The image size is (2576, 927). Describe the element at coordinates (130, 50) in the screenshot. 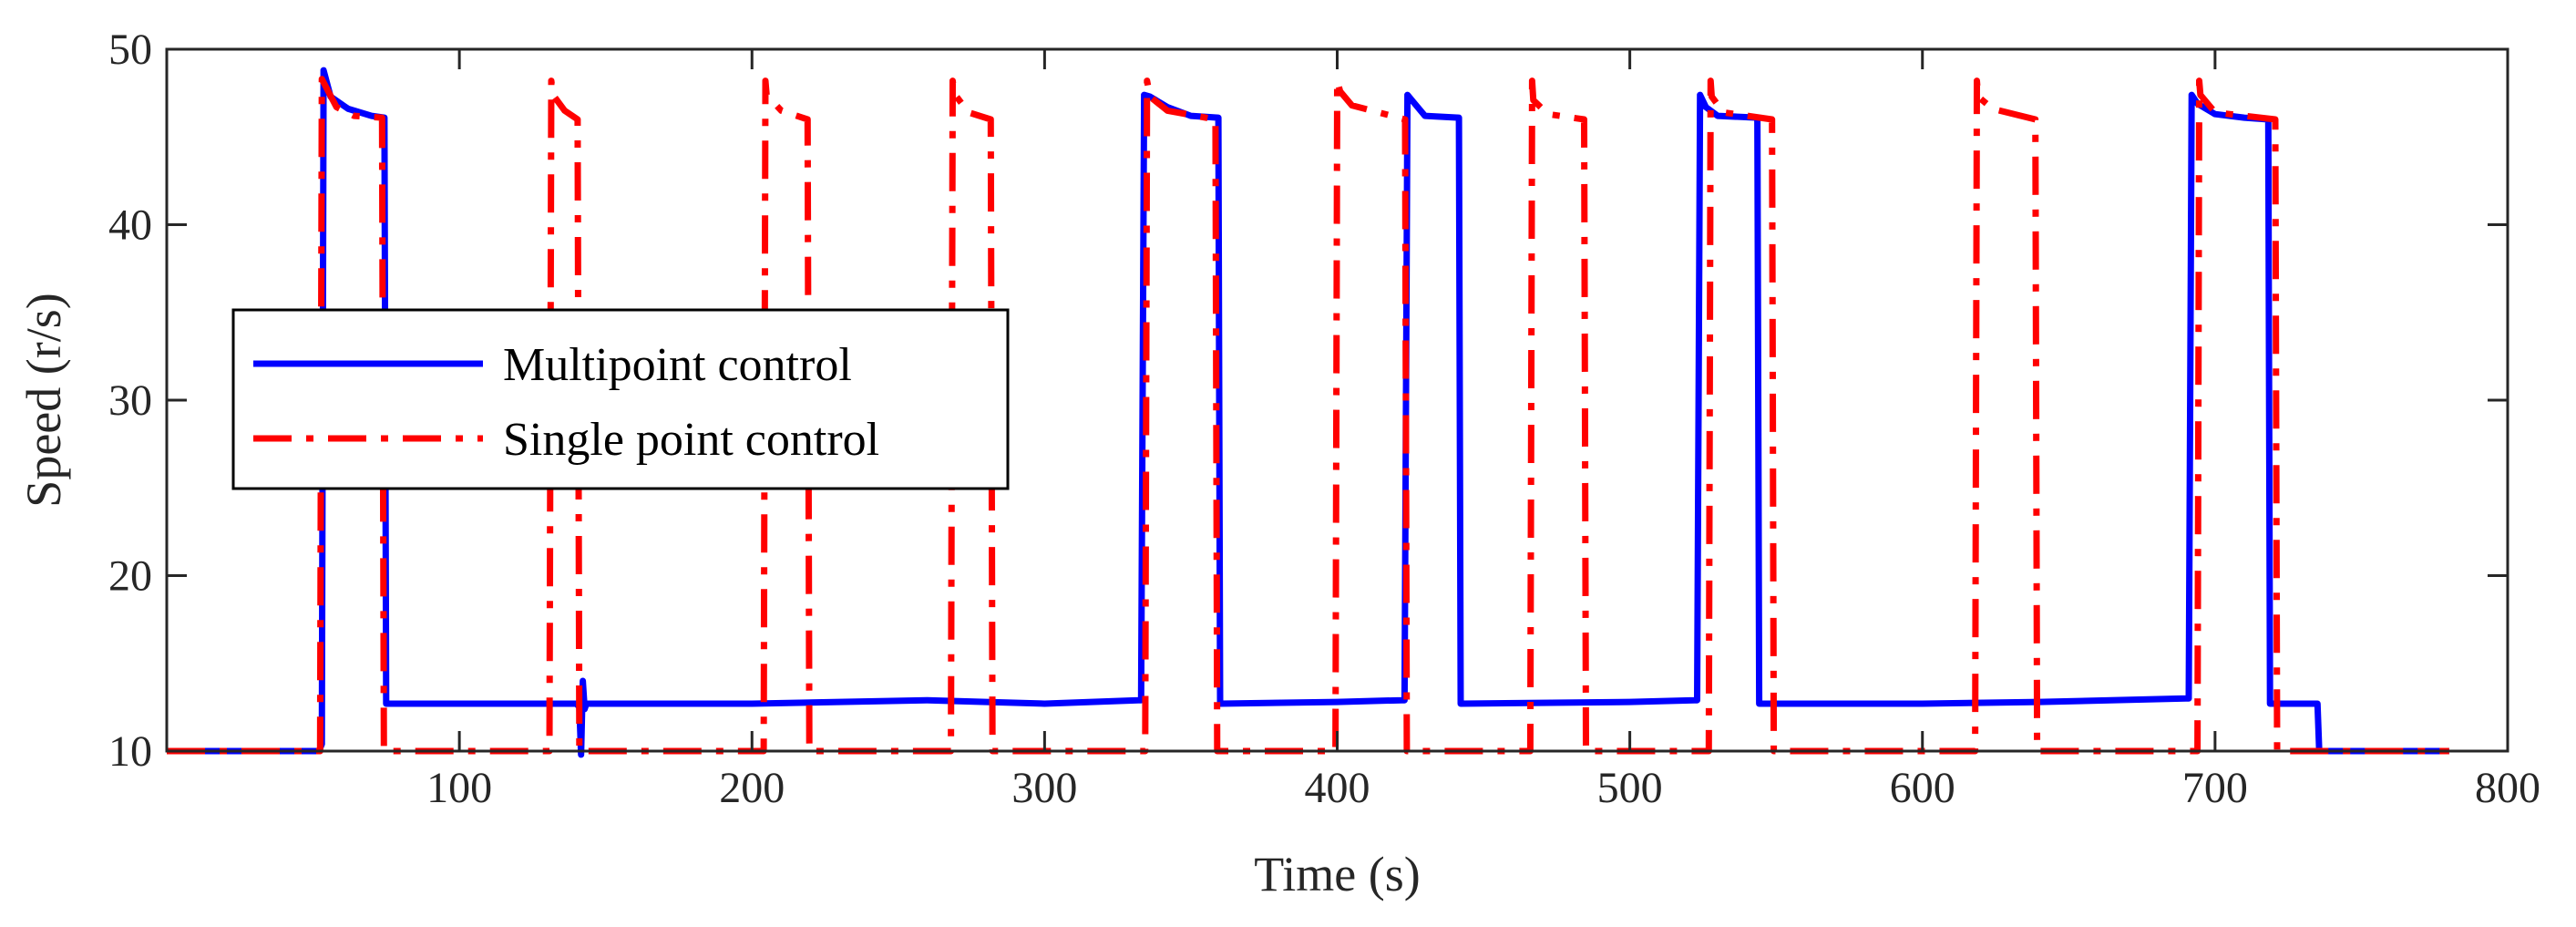

I see `y-tick-label: 50` at that location.